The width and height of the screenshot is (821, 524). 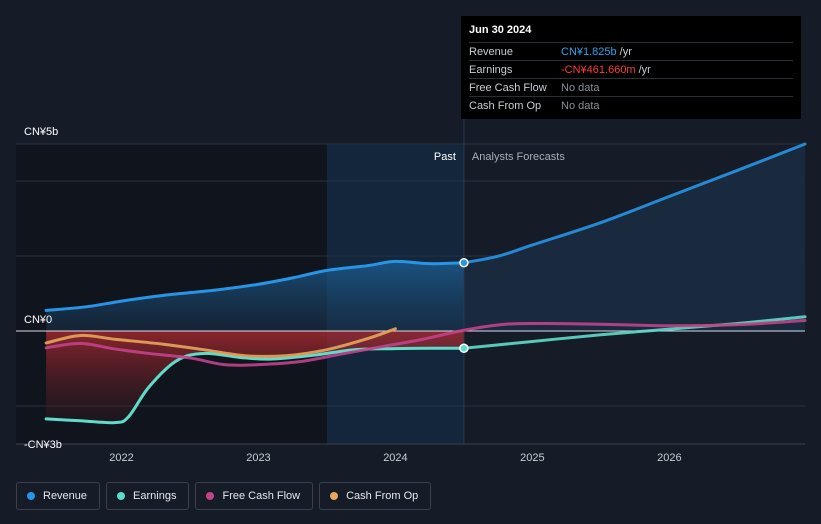 I want to click on x-tick-label: 2024, so click(x=395, y=458).